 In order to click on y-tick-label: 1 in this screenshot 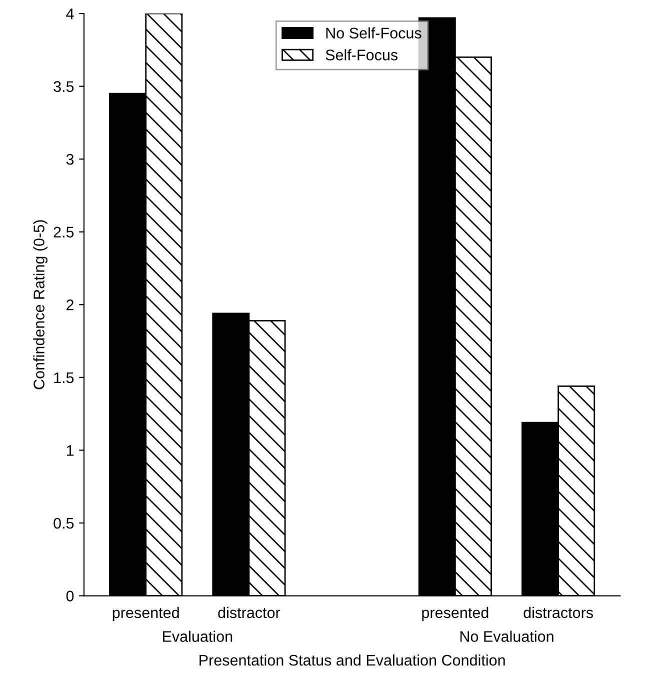, I will do `click(70, 450)`.